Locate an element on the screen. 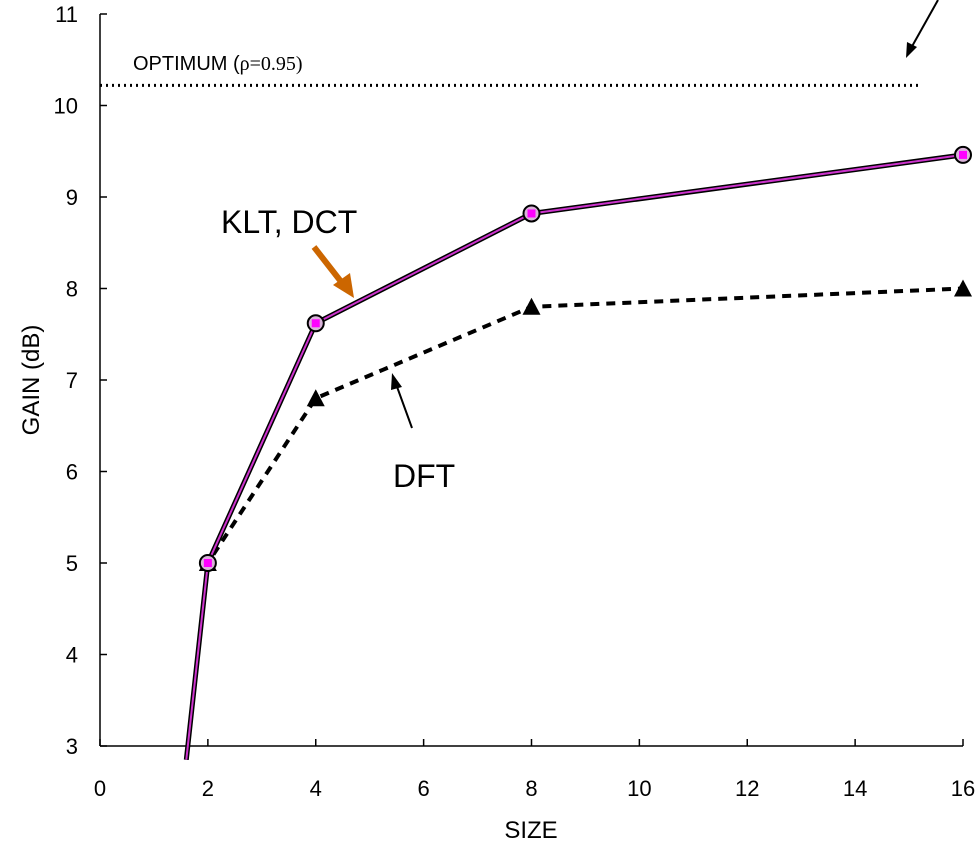 Image resolution: width=979 pixels, height=847 pixels. optimum-label: OPTIMUM (ρ=0.95) is located at coordinates (218, 64).